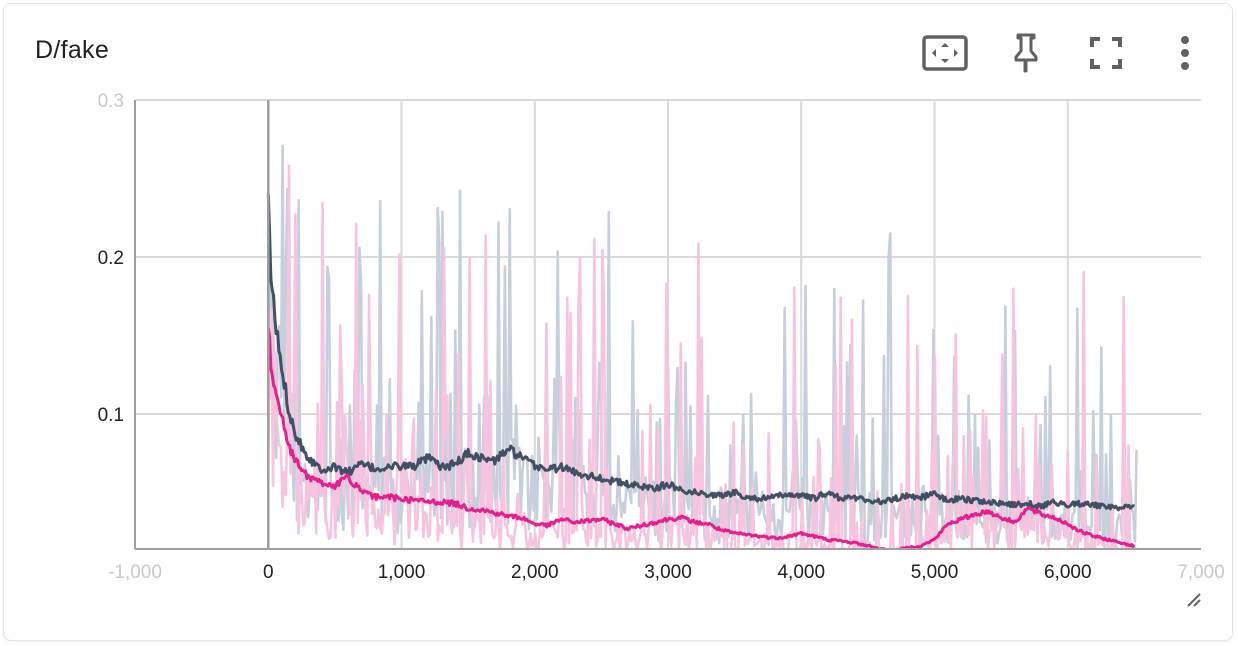 This screenshot has height=646, width=1238. Describe the element at coordinates (111, 101) in the screenshot. I see `y-tick-label: 0.3` at that location.